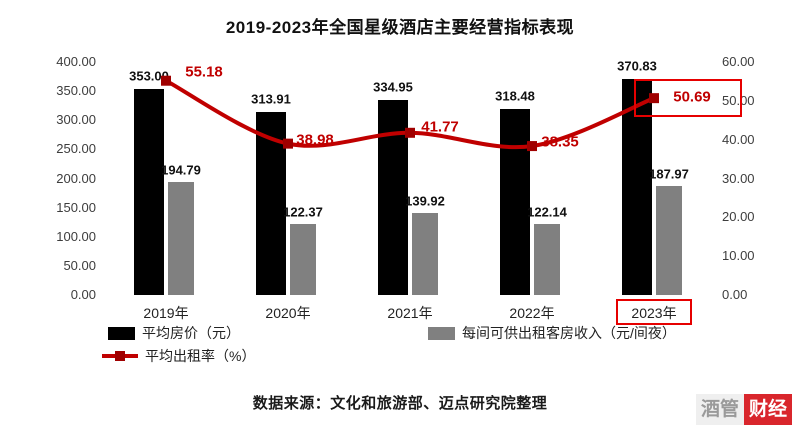 This screenshot has height=440, width=800. What do you see at coordinates (637, 66) in the screenshot?
I see `avg-room-rate-value-label: 370.83` at bounding box center [637, 66].